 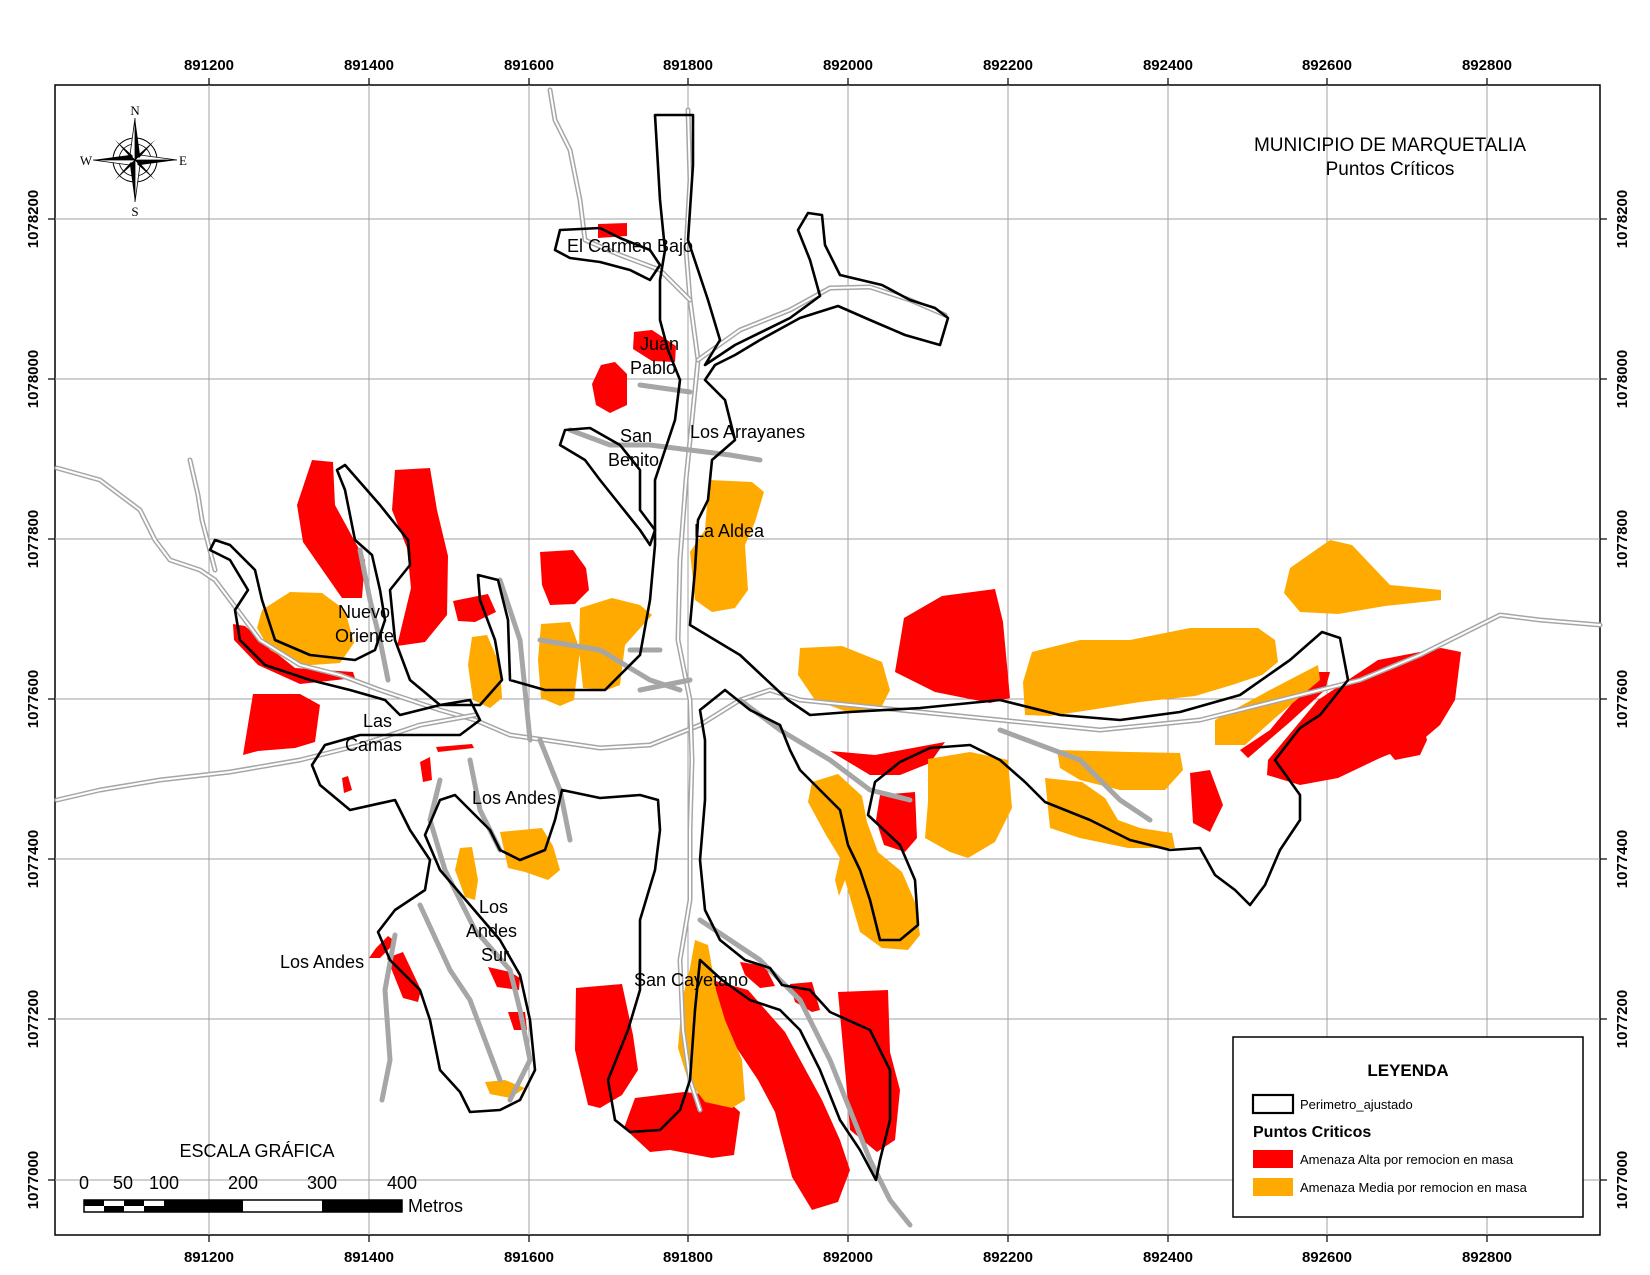 What do you see at coordinates (123, 1183) in the screenshot?
I see `scale-label: 50` at bounding box center [123, 1183].